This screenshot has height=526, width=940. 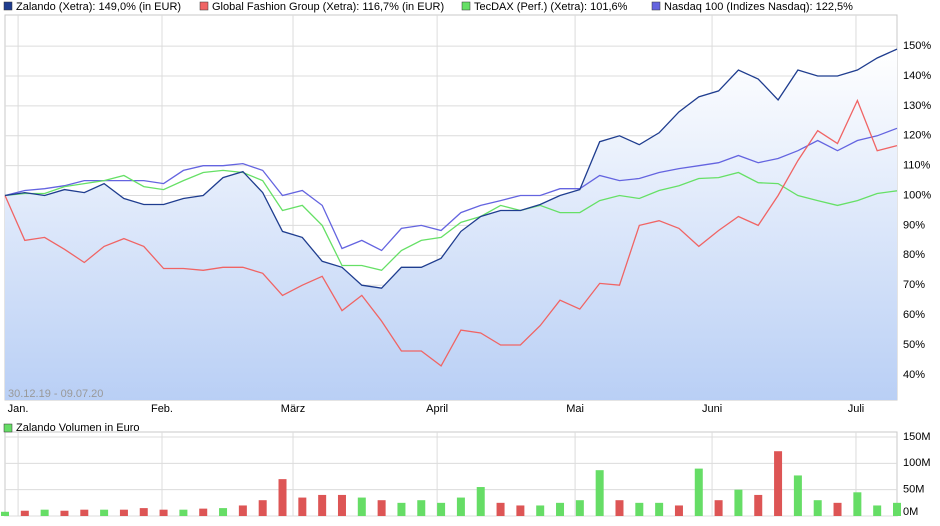 What do you see at coordinates (914, 315) in the screenshot?
I see `y-tick-label: 60%` at bounding box center [914, 315].